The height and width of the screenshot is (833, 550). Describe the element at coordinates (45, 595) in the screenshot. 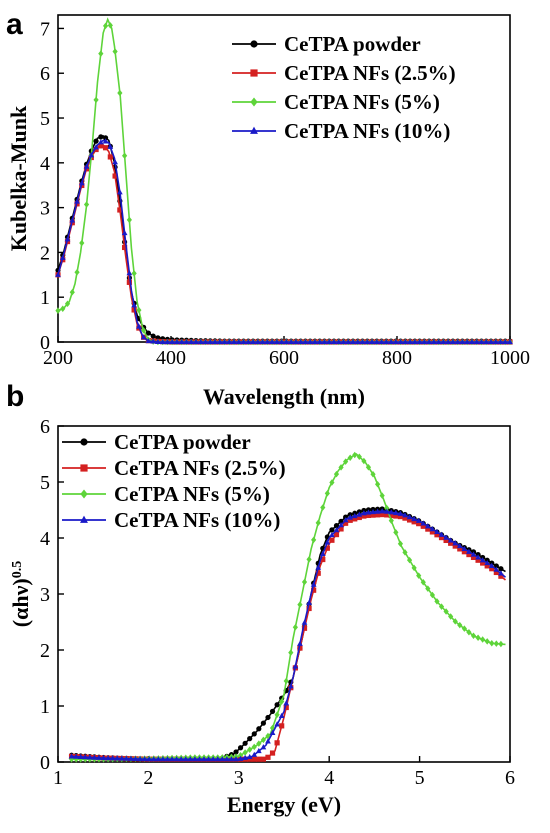

I see `y-tick-label: 3` at that location.